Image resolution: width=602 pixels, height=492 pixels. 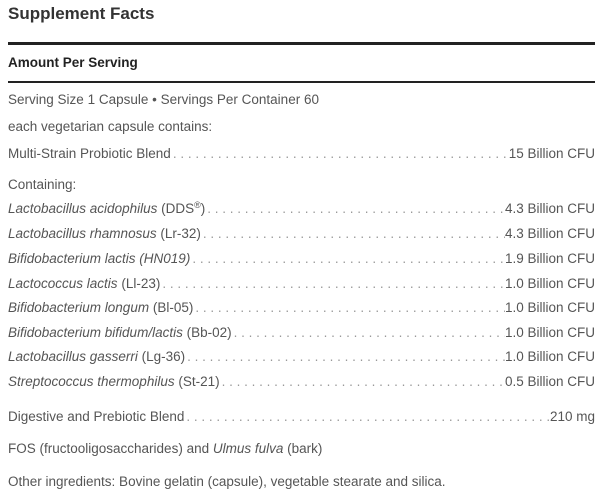 What do you see at coordinates (83, 208) in the screenshot?
I see `strain-species: Lactobacillus acidophilus` at bounding box center [83, 208].